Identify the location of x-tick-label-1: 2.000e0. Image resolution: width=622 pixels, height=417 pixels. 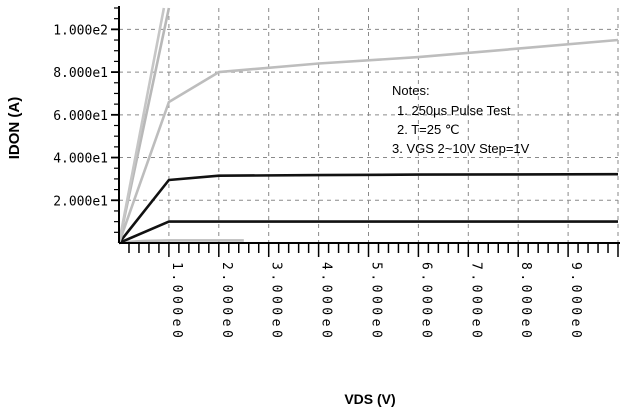
(226, 301).